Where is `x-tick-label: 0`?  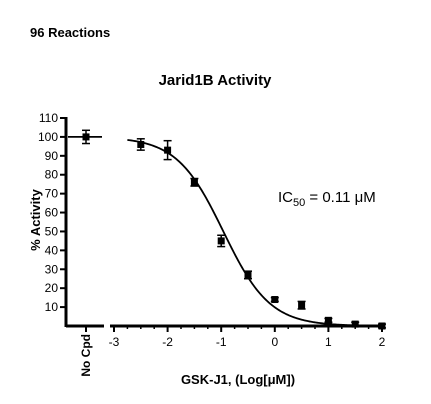 x-tick-label: 0 is located at coordinates (274, 342).